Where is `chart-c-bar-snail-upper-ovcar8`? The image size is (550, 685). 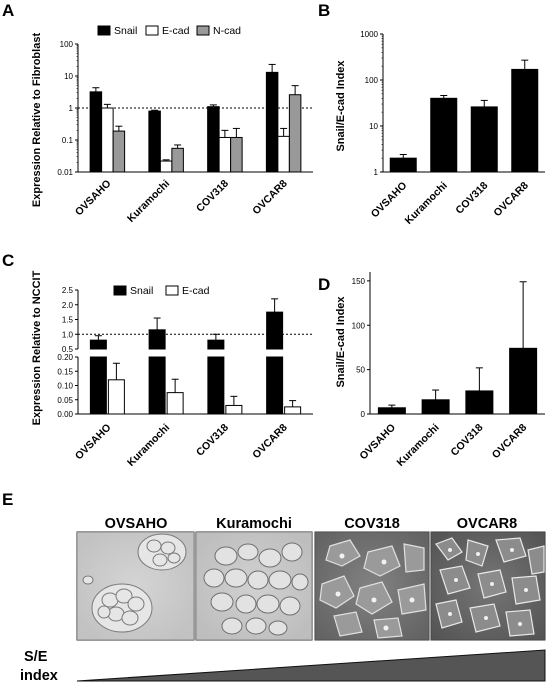 chart-c-bar-snail-upper-ovcar8 is located at coordinates (275, 330).